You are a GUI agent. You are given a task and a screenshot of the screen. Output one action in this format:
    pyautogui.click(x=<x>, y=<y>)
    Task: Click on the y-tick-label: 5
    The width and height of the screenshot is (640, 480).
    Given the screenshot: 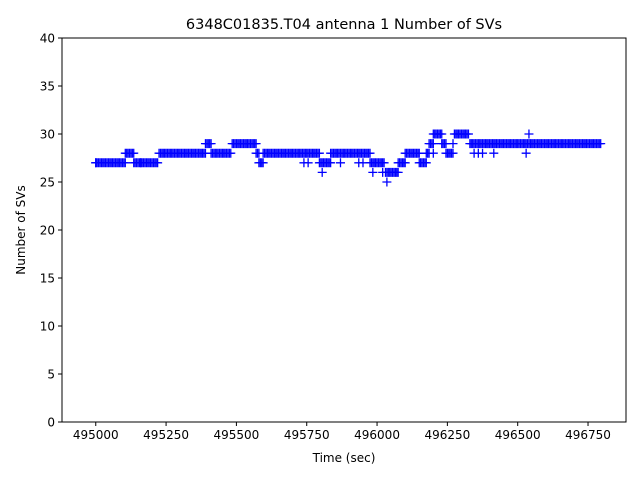 What is the action you would take?
    pyautogui.click(x=51, y=375)
    